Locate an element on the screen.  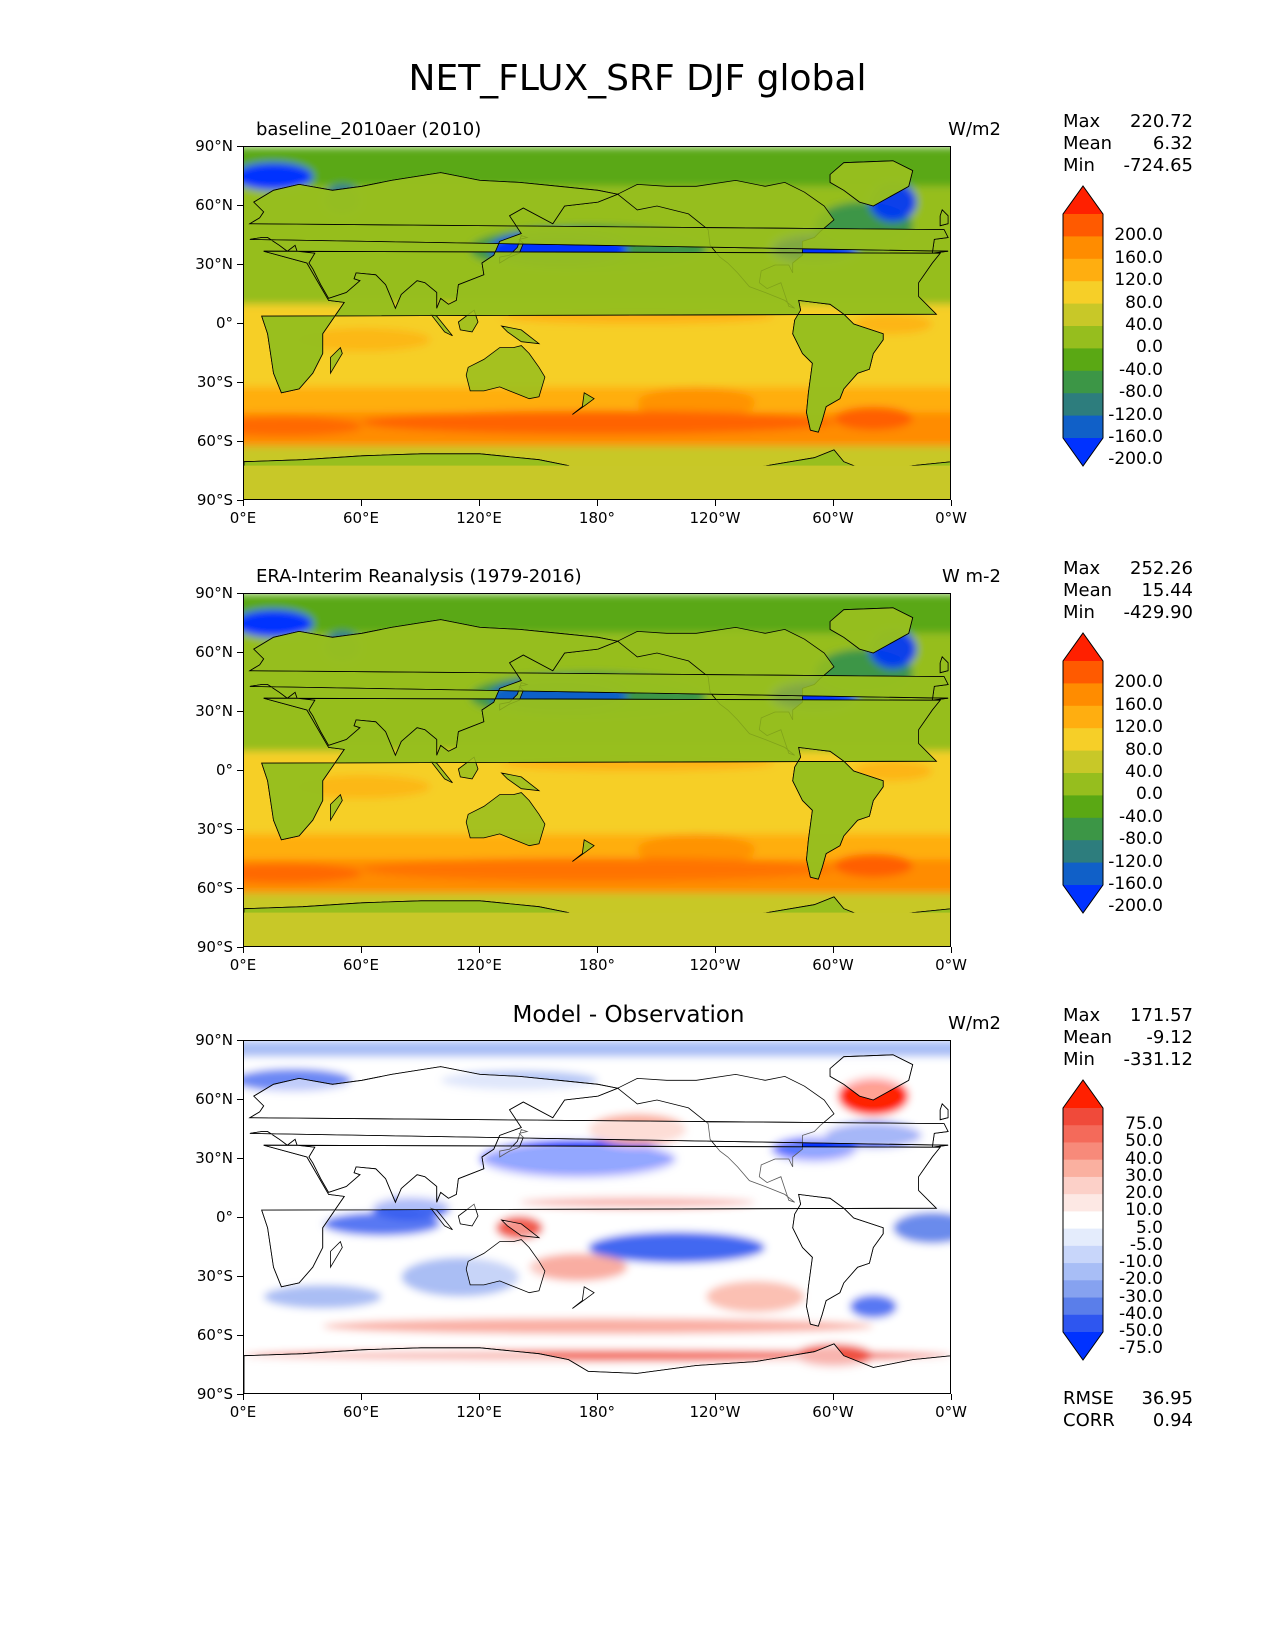
y-tick-label: 90°S is located at coordinates (214, 947).